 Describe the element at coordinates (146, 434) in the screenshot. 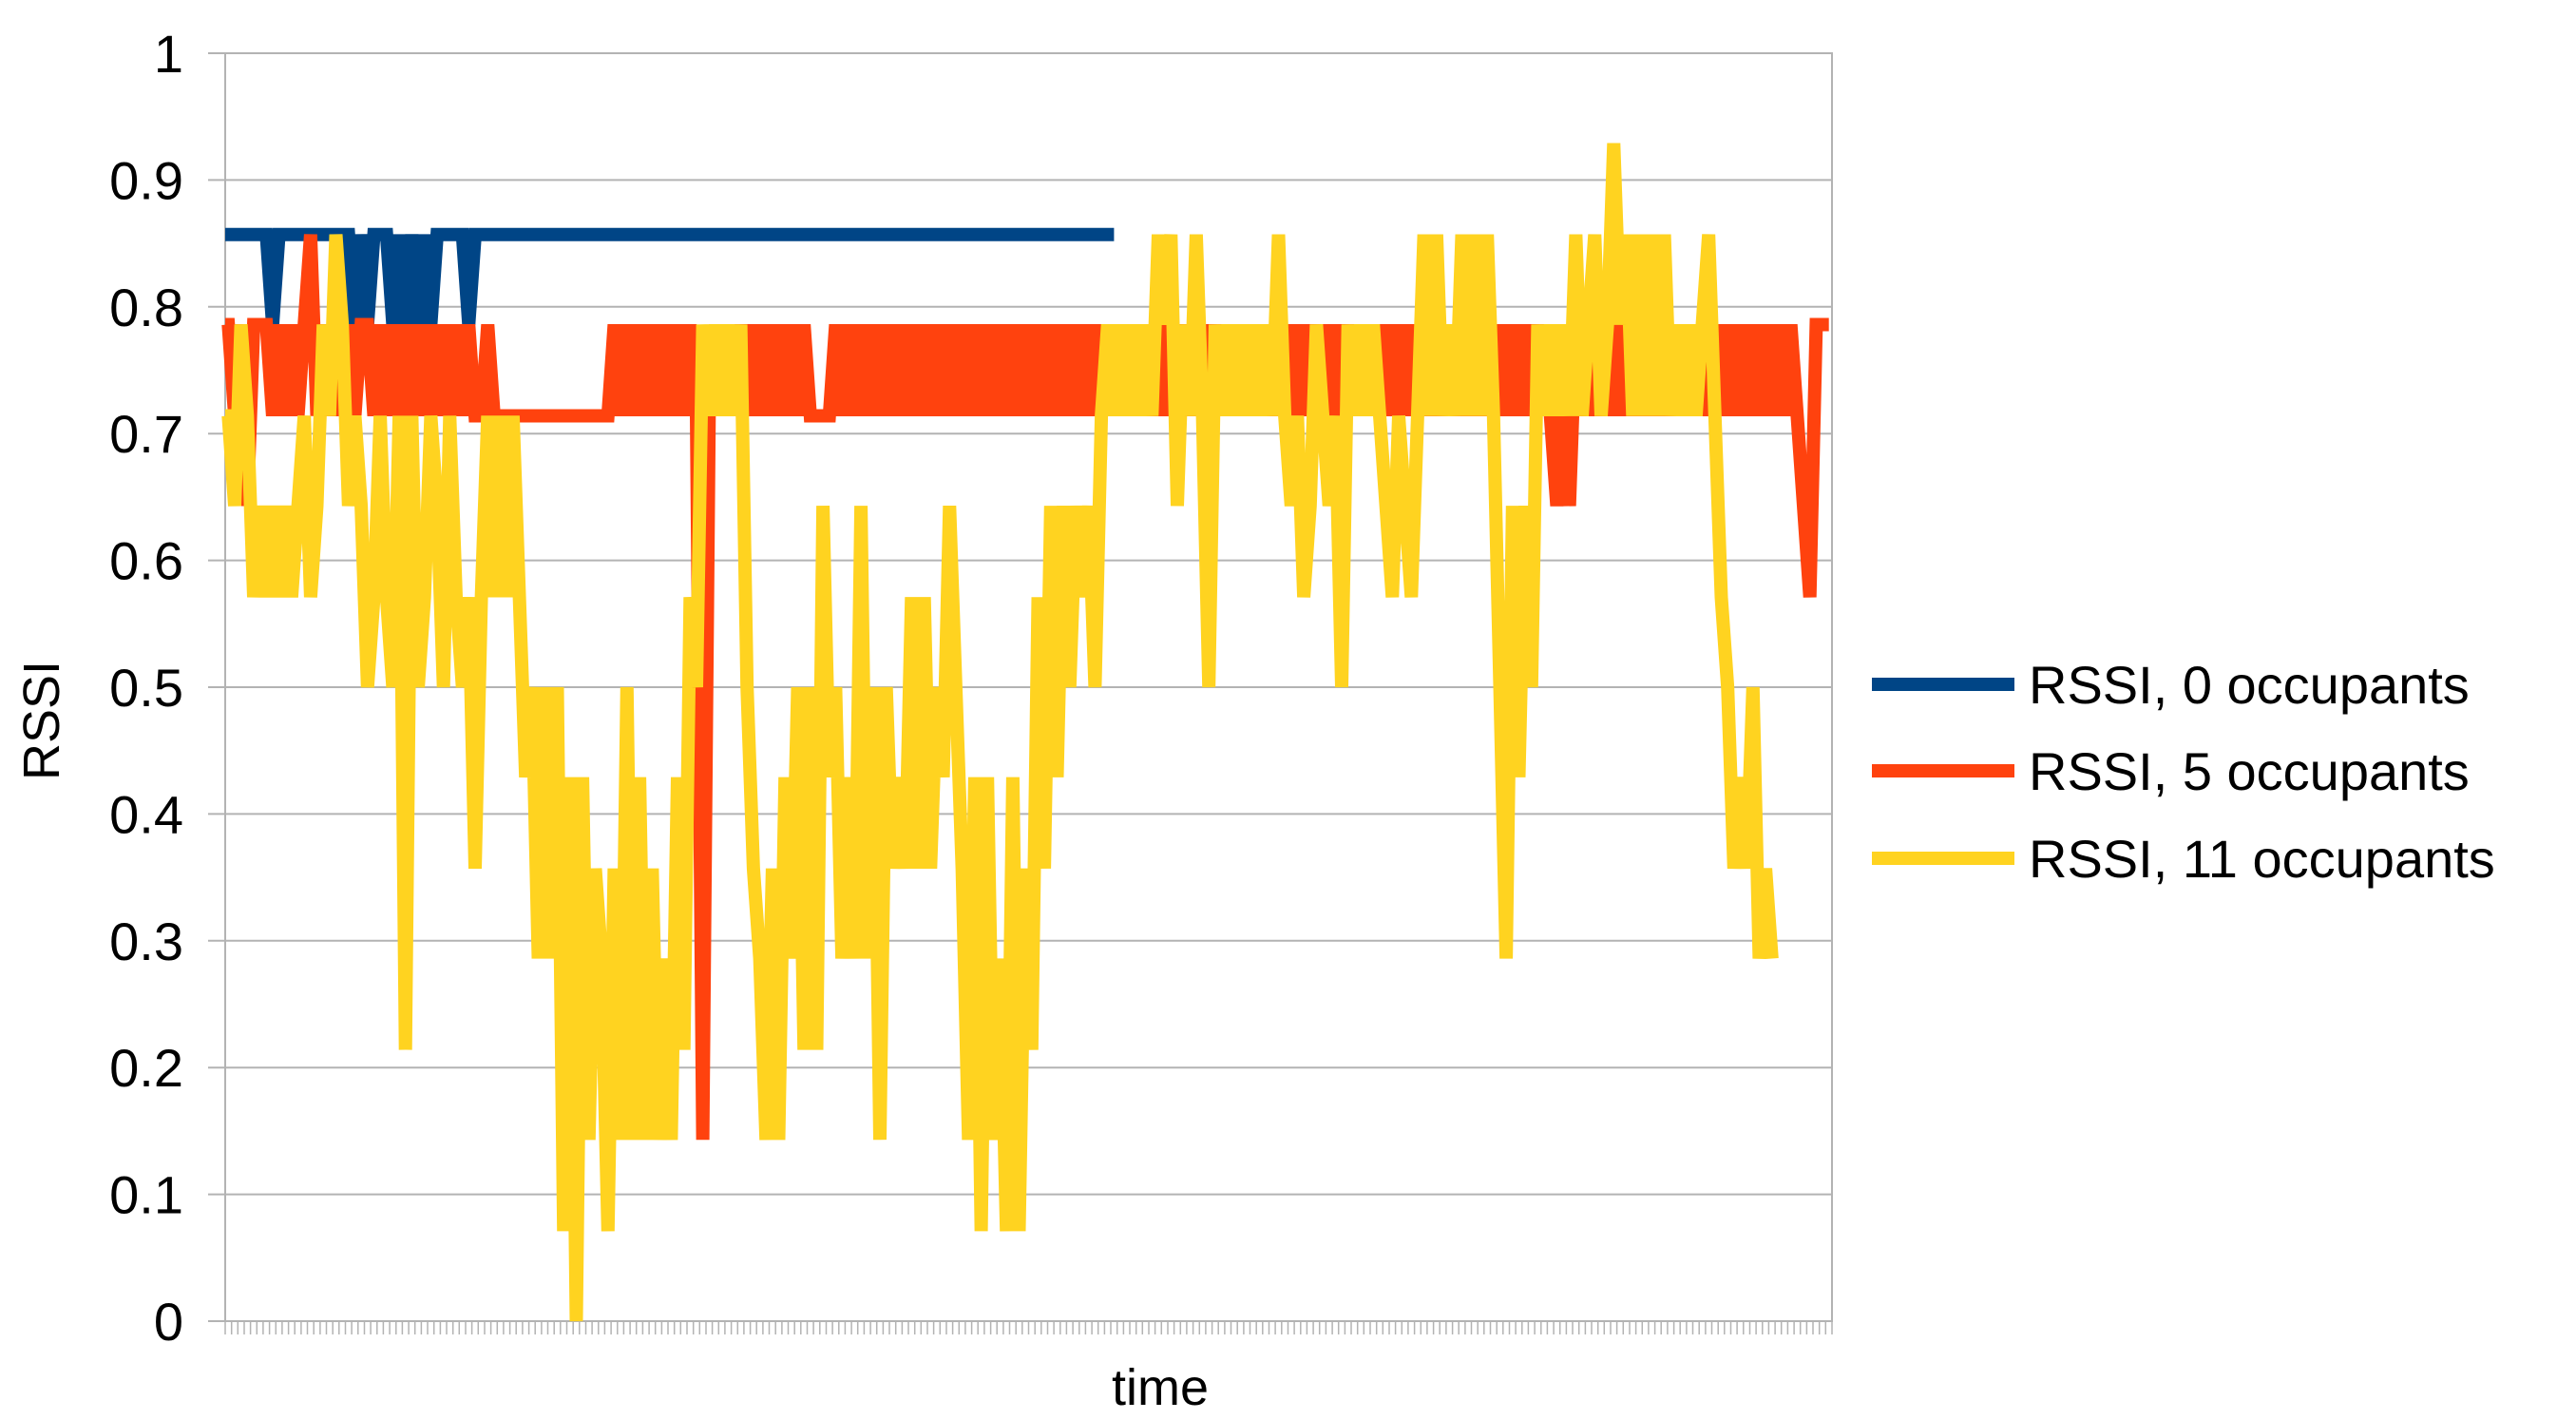

I see `y-tick-label: 0.7` at that location.